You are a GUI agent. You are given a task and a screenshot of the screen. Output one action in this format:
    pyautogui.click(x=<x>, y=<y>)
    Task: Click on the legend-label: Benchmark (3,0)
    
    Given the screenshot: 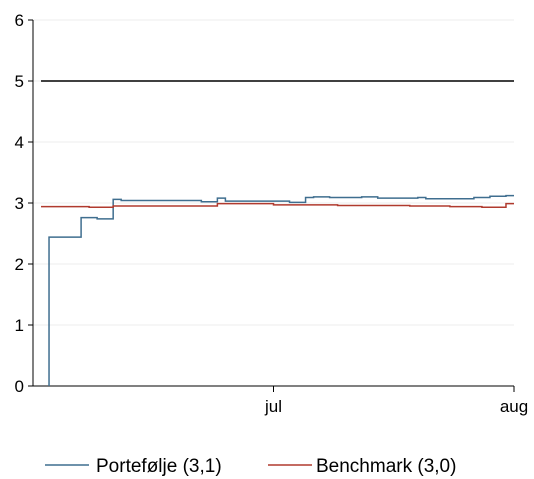 What is the action you would take?
    pyautogui.click(x=386, y=466)
    